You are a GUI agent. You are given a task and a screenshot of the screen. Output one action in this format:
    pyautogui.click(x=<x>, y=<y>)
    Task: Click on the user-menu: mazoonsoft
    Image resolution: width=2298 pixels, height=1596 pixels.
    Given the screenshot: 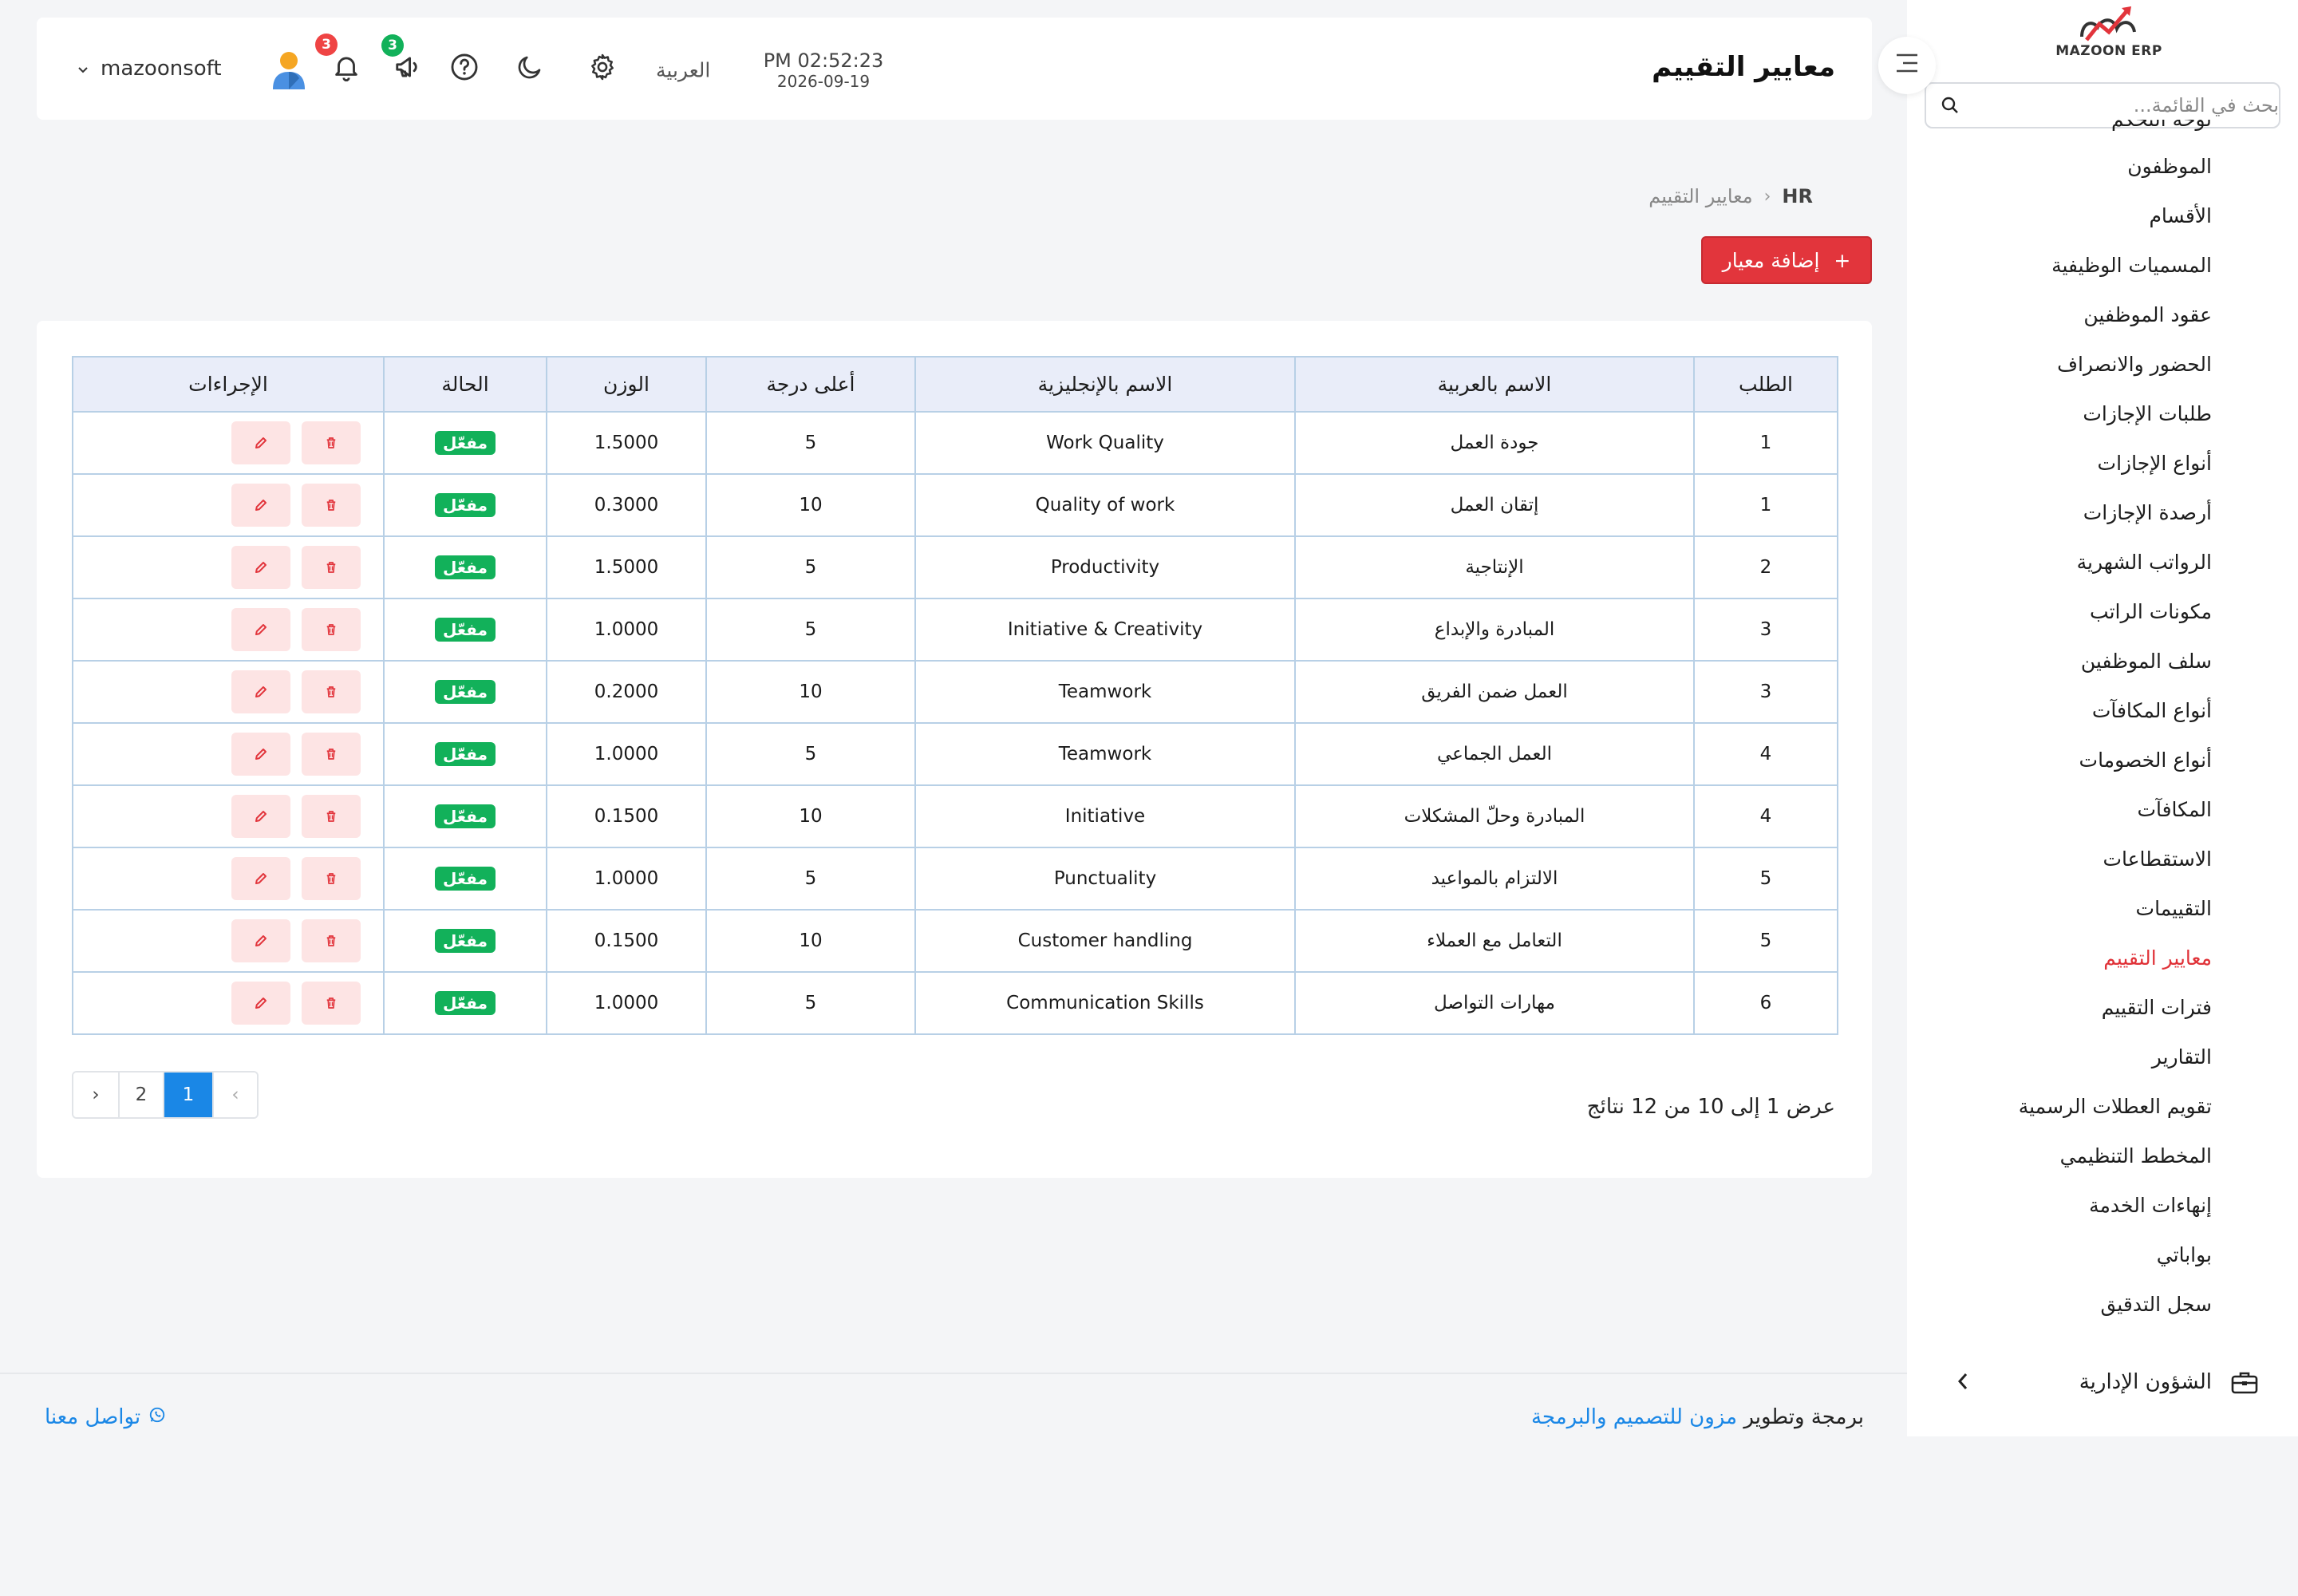 What is the action you would take?
    pyautogui.click(x=149, y=69)
    